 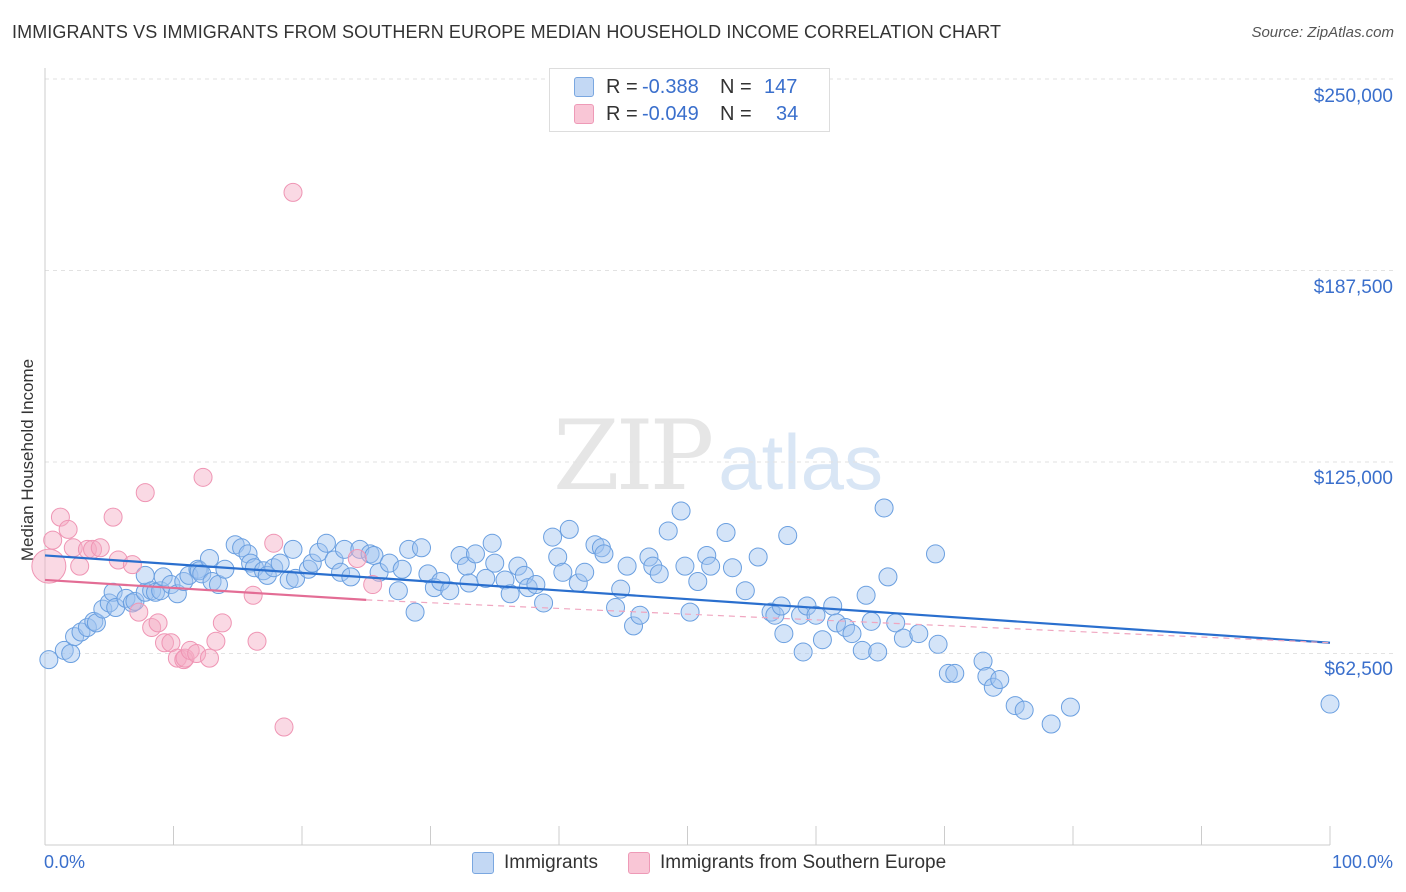 What do you see at coordinates (787, 113) in the screenshot?
I see `legend-n-value: 34` at bounding box center [787, 113].